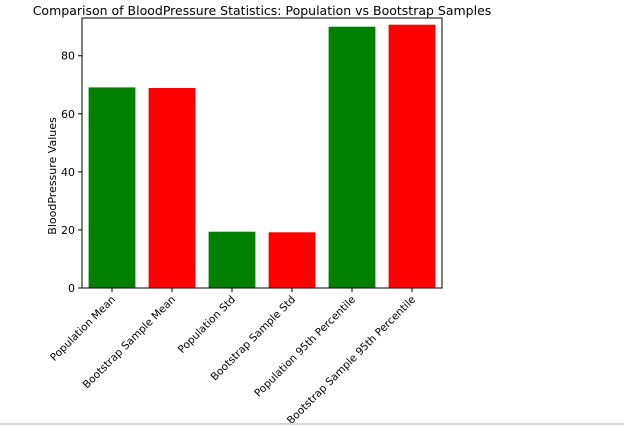  I want to click on y-tick-label-0: 0, so click(71, 288).